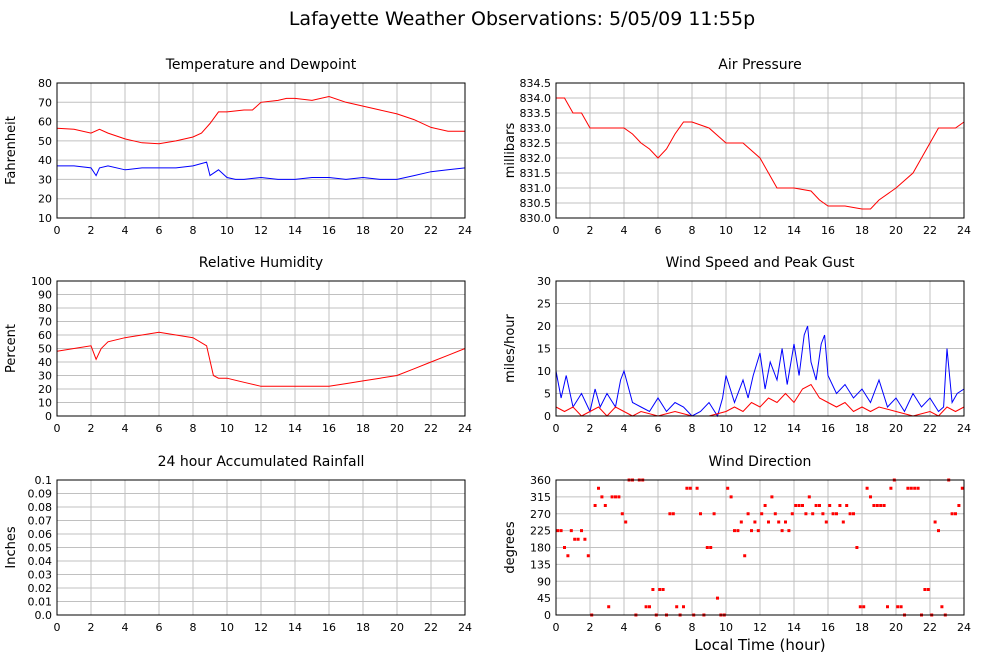 The height and width of the screenshot is (663, 999). I want to click on chart-2-xtick-label: 8, so click(692, 230).